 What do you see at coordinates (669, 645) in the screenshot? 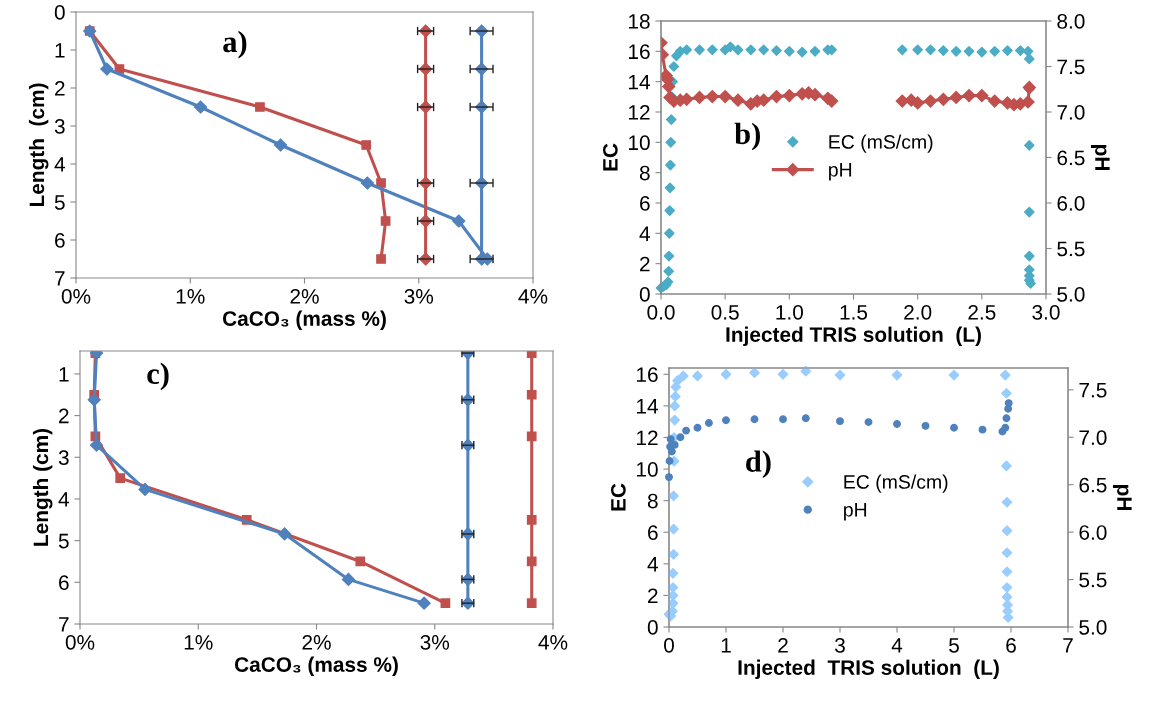
I see `x-tick-label: 0` at bounding box center [669, 645].